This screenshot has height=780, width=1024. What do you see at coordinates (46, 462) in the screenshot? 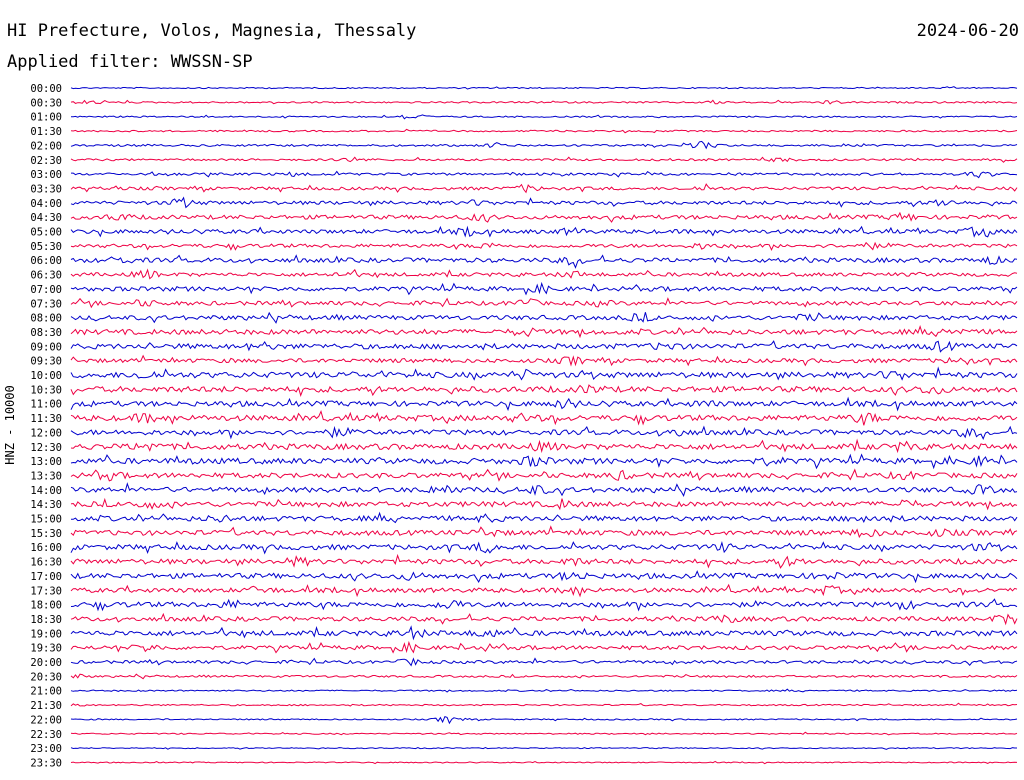
I see `time-tick-label: 13:00` at bounding box center [46, 462].